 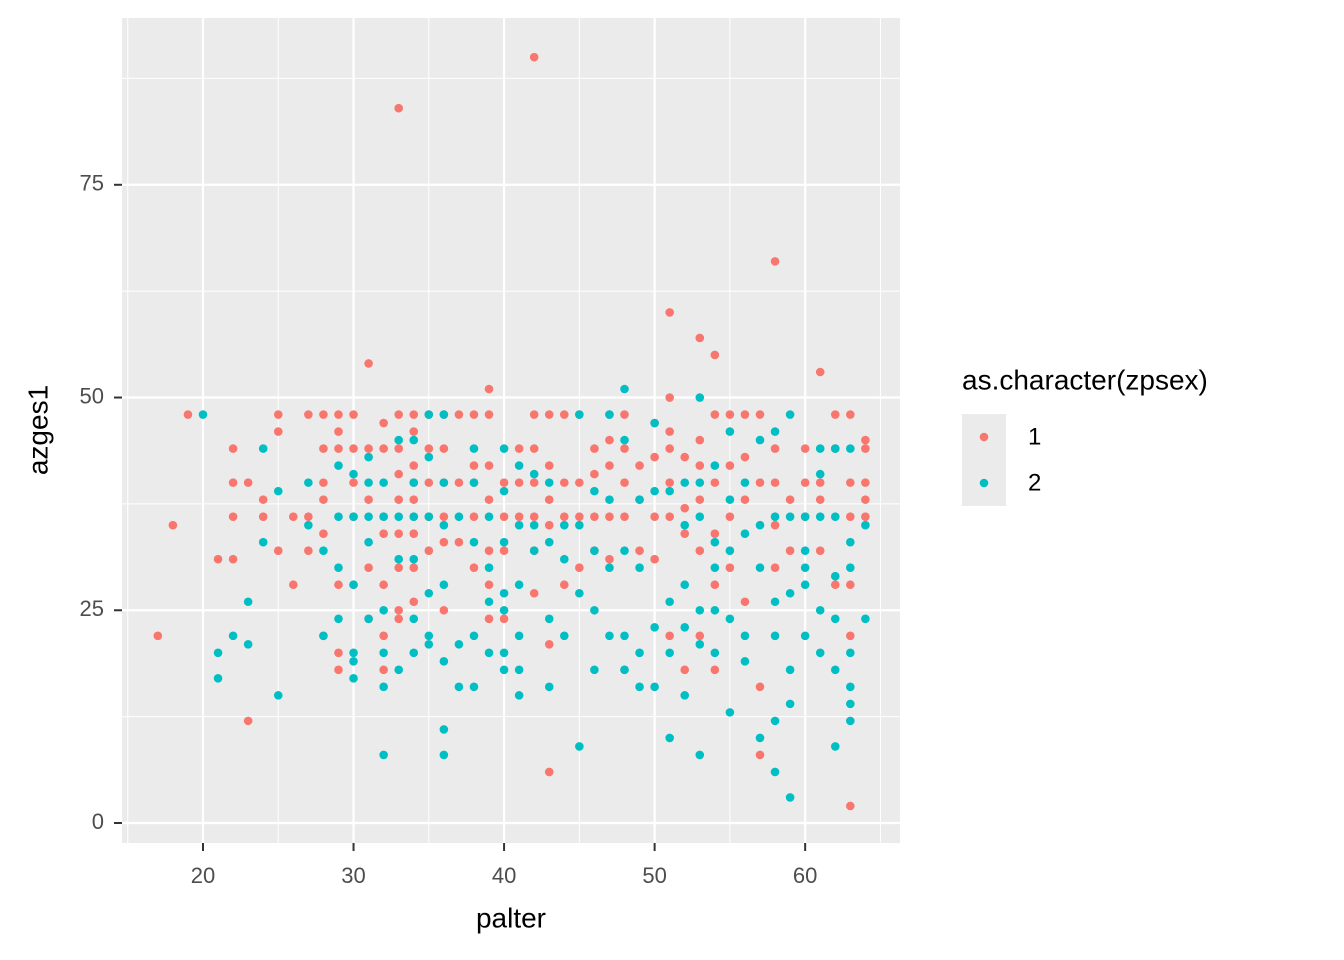 I want to click on x-tick-label: 40, so click(x=504, y=875).